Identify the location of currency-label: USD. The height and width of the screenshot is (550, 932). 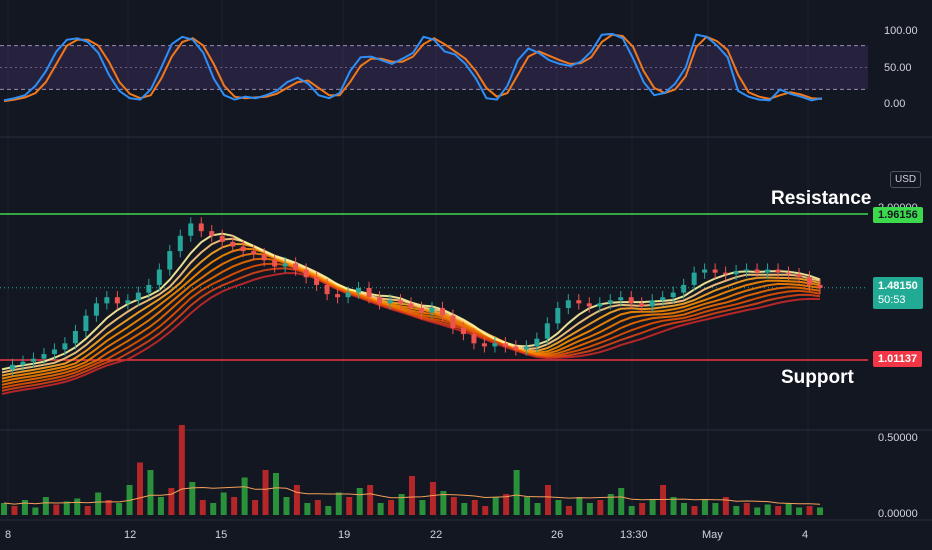
(906, 179).